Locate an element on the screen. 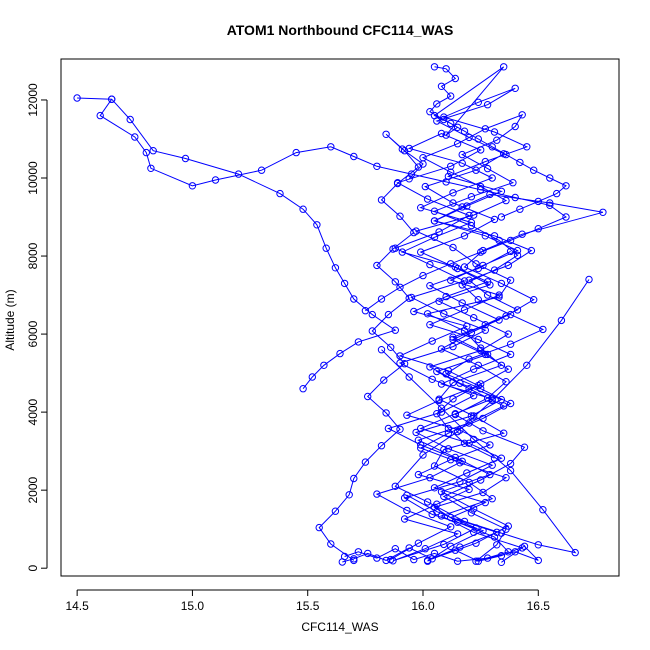  x-tick-label: 14.5 is located at coordinates (77, 606).